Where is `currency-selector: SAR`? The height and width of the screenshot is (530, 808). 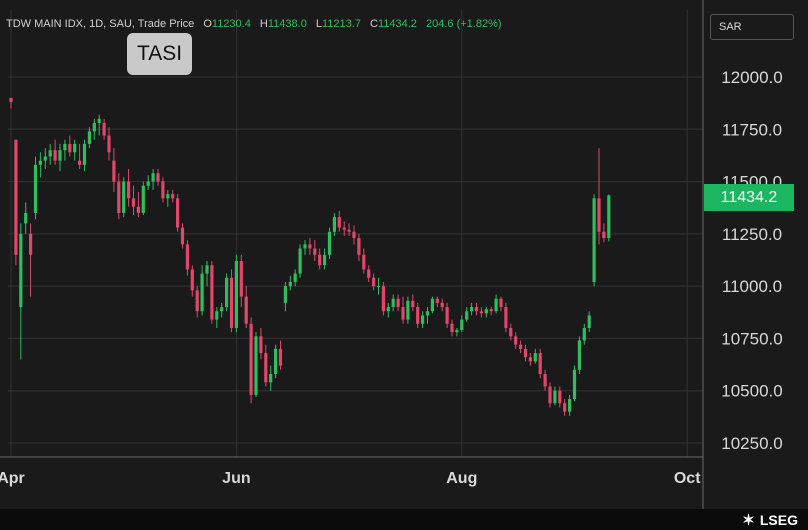
currency-selector: SAR is located at coordinates (752, 27).